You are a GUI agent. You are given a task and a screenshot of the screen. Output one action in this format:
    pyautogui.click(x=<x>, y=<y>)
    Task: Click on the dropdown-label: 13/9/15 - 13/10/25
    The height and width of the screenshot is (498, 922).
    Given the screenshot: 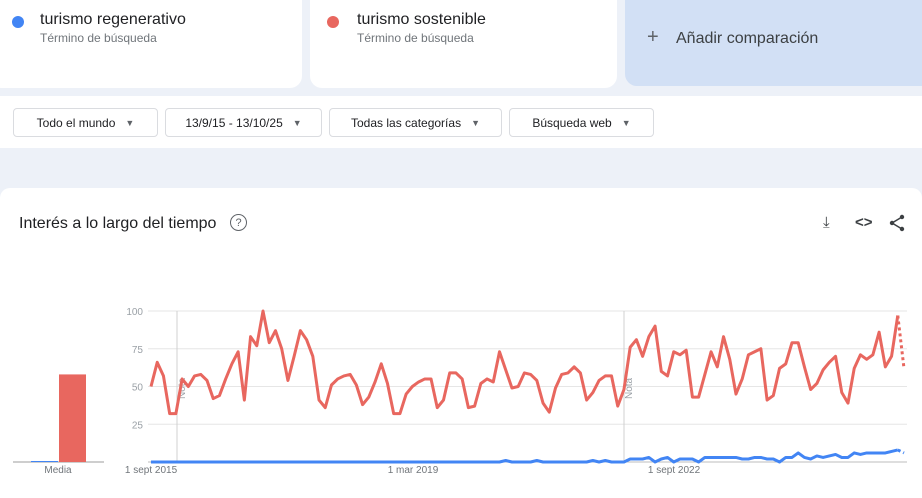 What is the action you would take?
    pyautogui.click(x=234, y=122)
    